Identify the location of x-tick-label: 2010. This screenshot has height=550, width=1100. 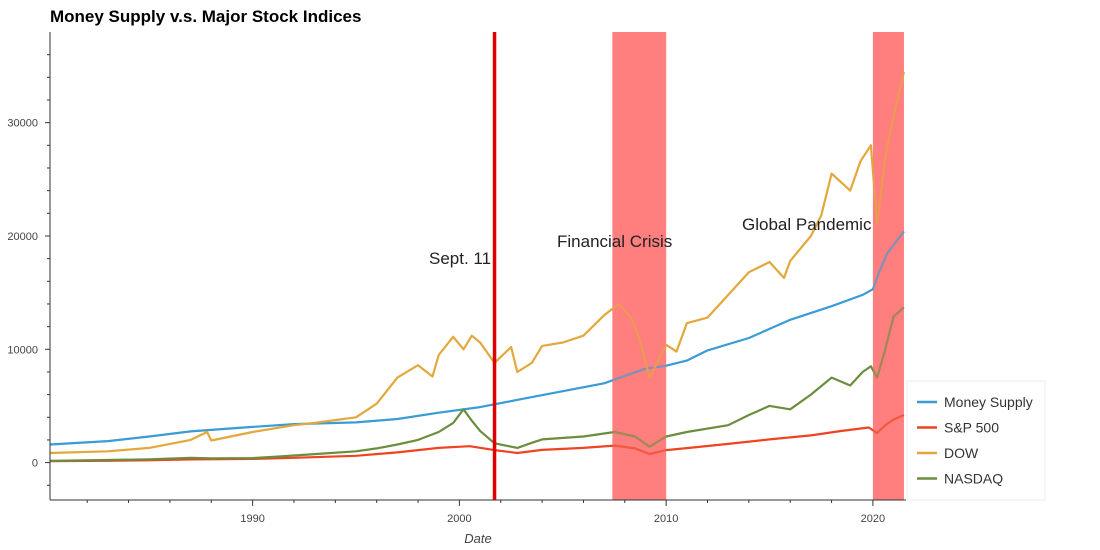
(666, 519).